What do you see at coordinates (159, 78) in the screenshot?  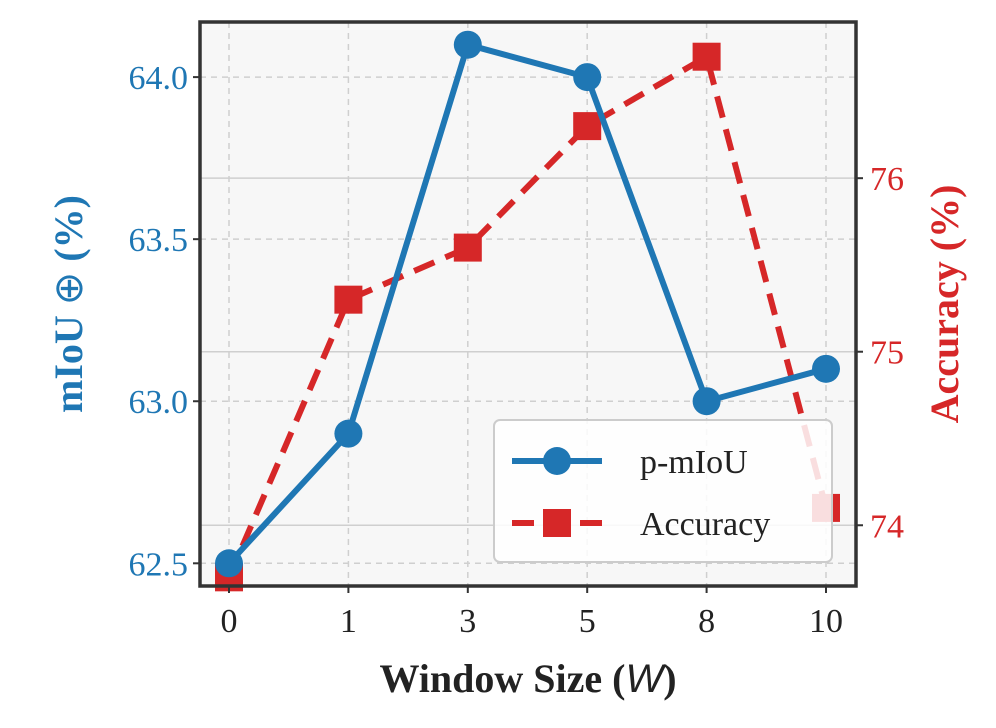 I see `y-left-tick-label: 64.0` at bounding box center [159, 78].